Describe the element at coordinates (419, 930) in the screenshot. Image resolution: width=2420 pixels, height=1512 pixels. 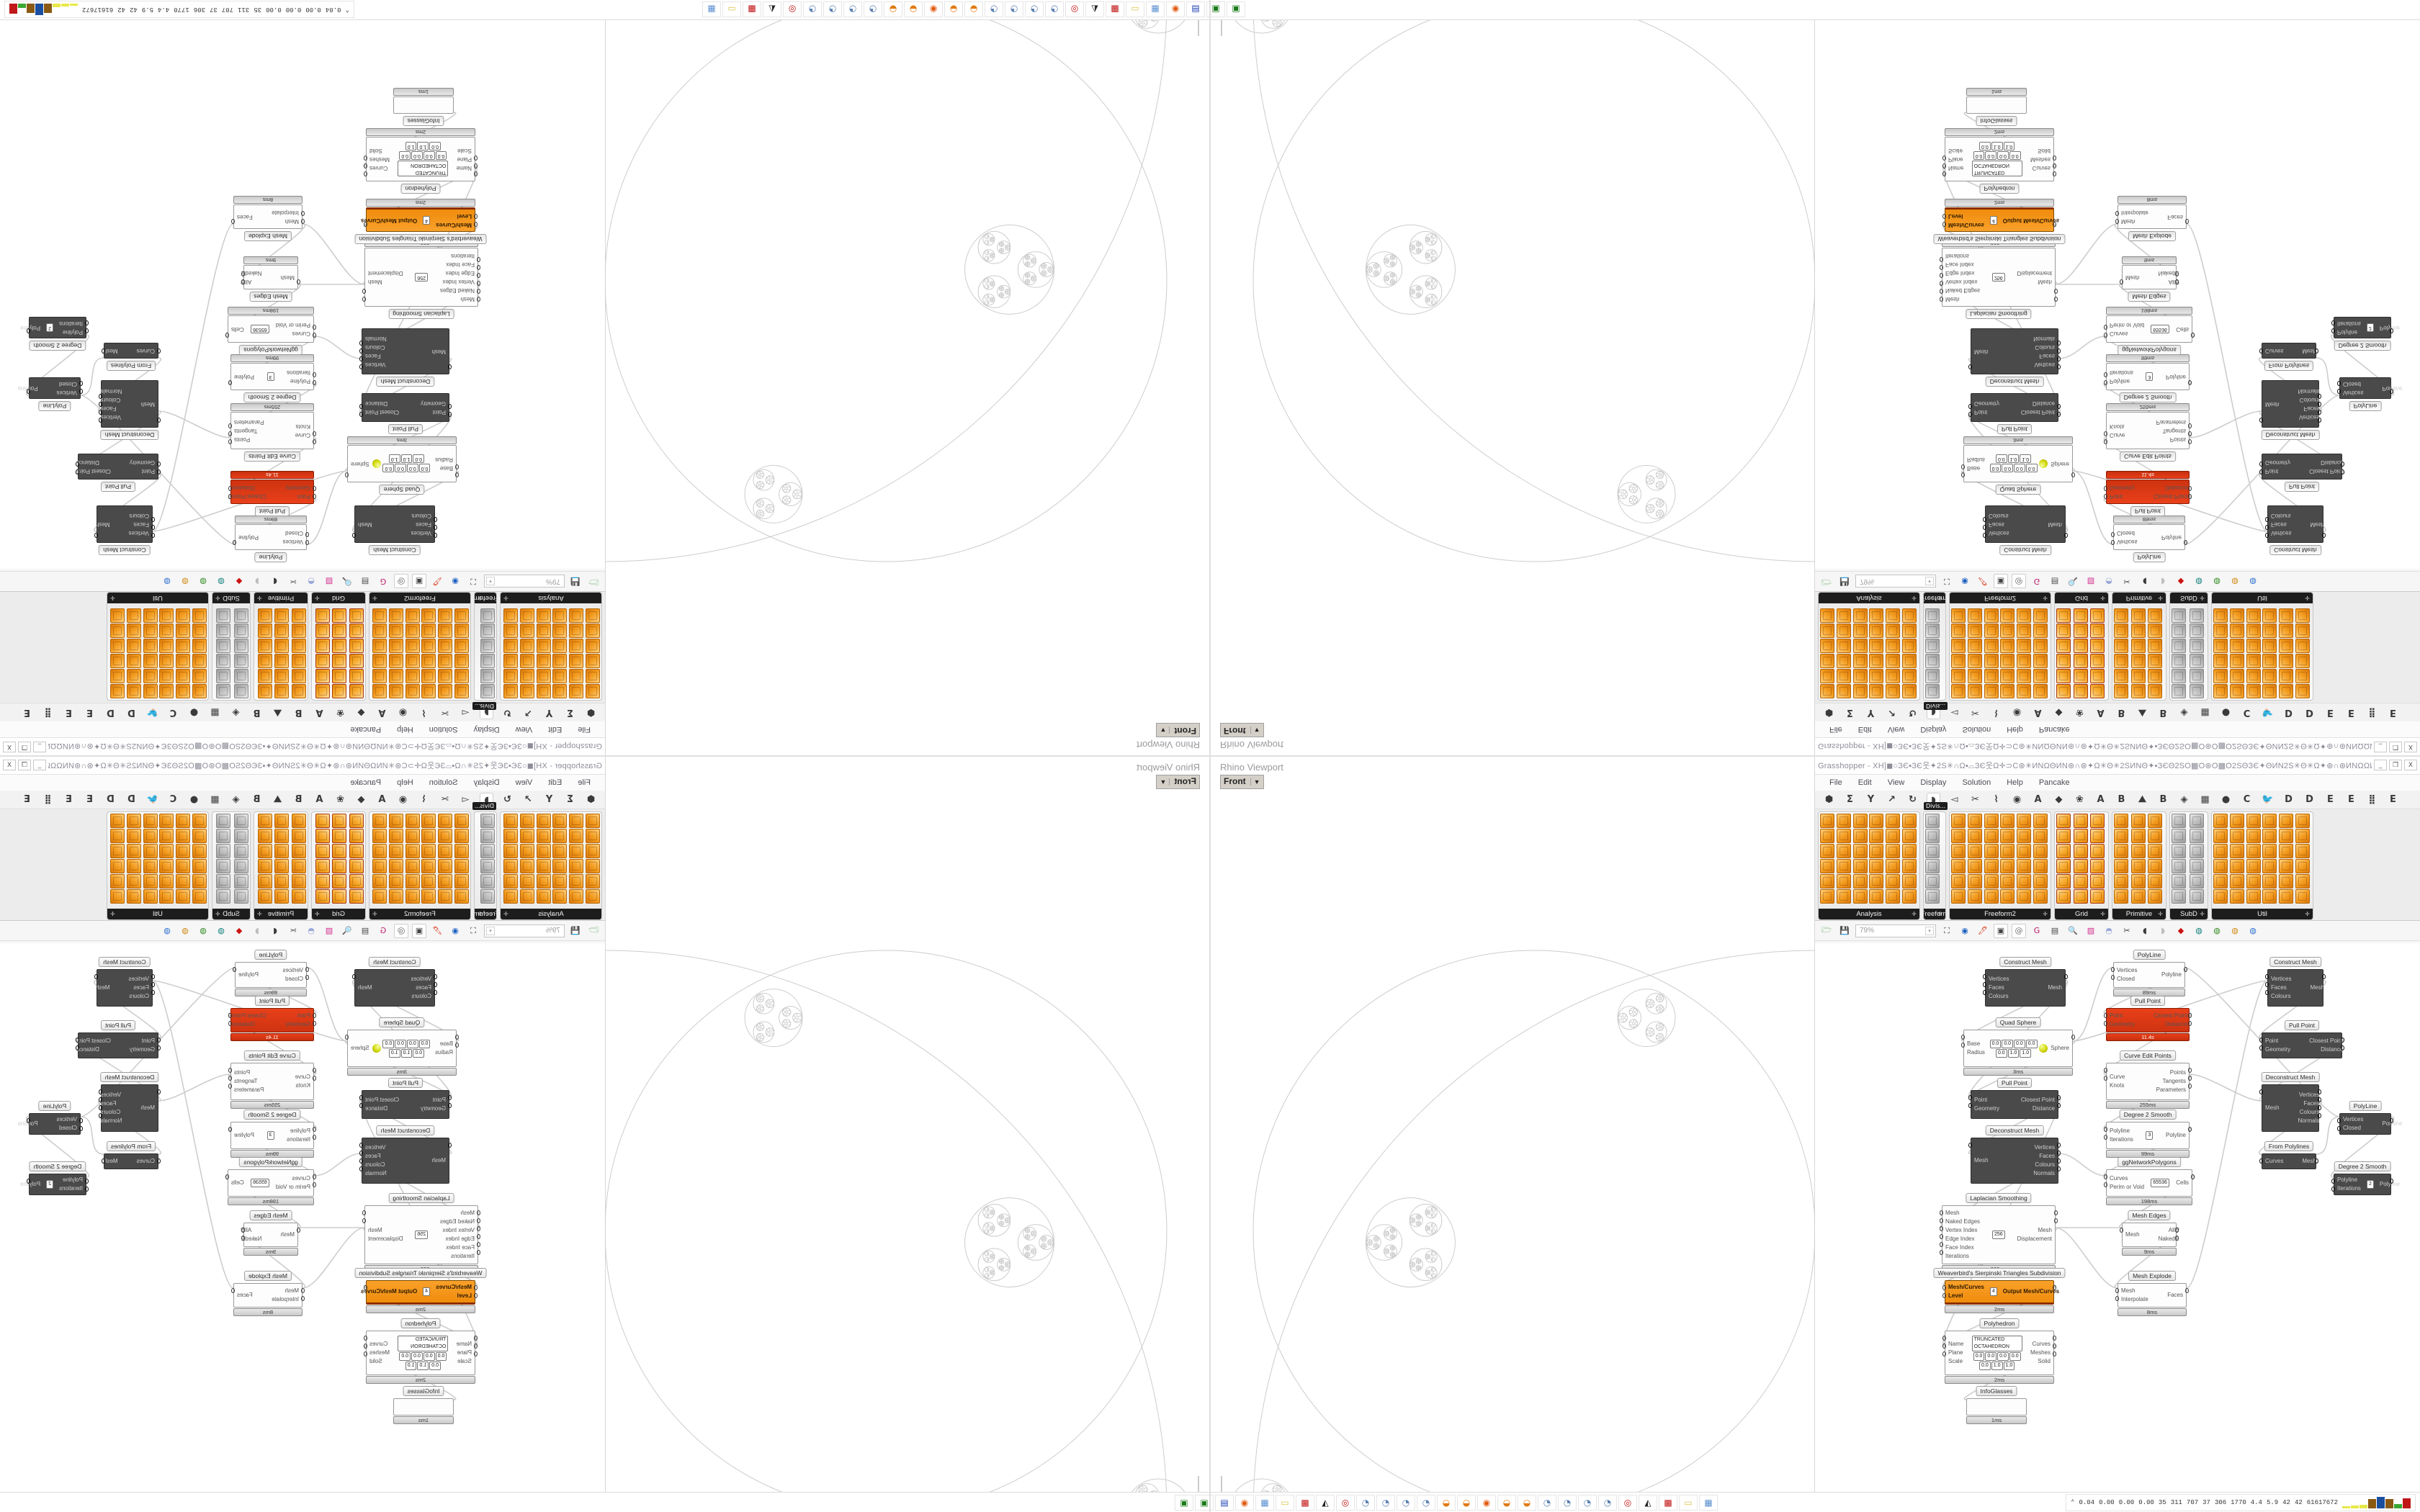
I see `plugin-icon: ▣` at that location.